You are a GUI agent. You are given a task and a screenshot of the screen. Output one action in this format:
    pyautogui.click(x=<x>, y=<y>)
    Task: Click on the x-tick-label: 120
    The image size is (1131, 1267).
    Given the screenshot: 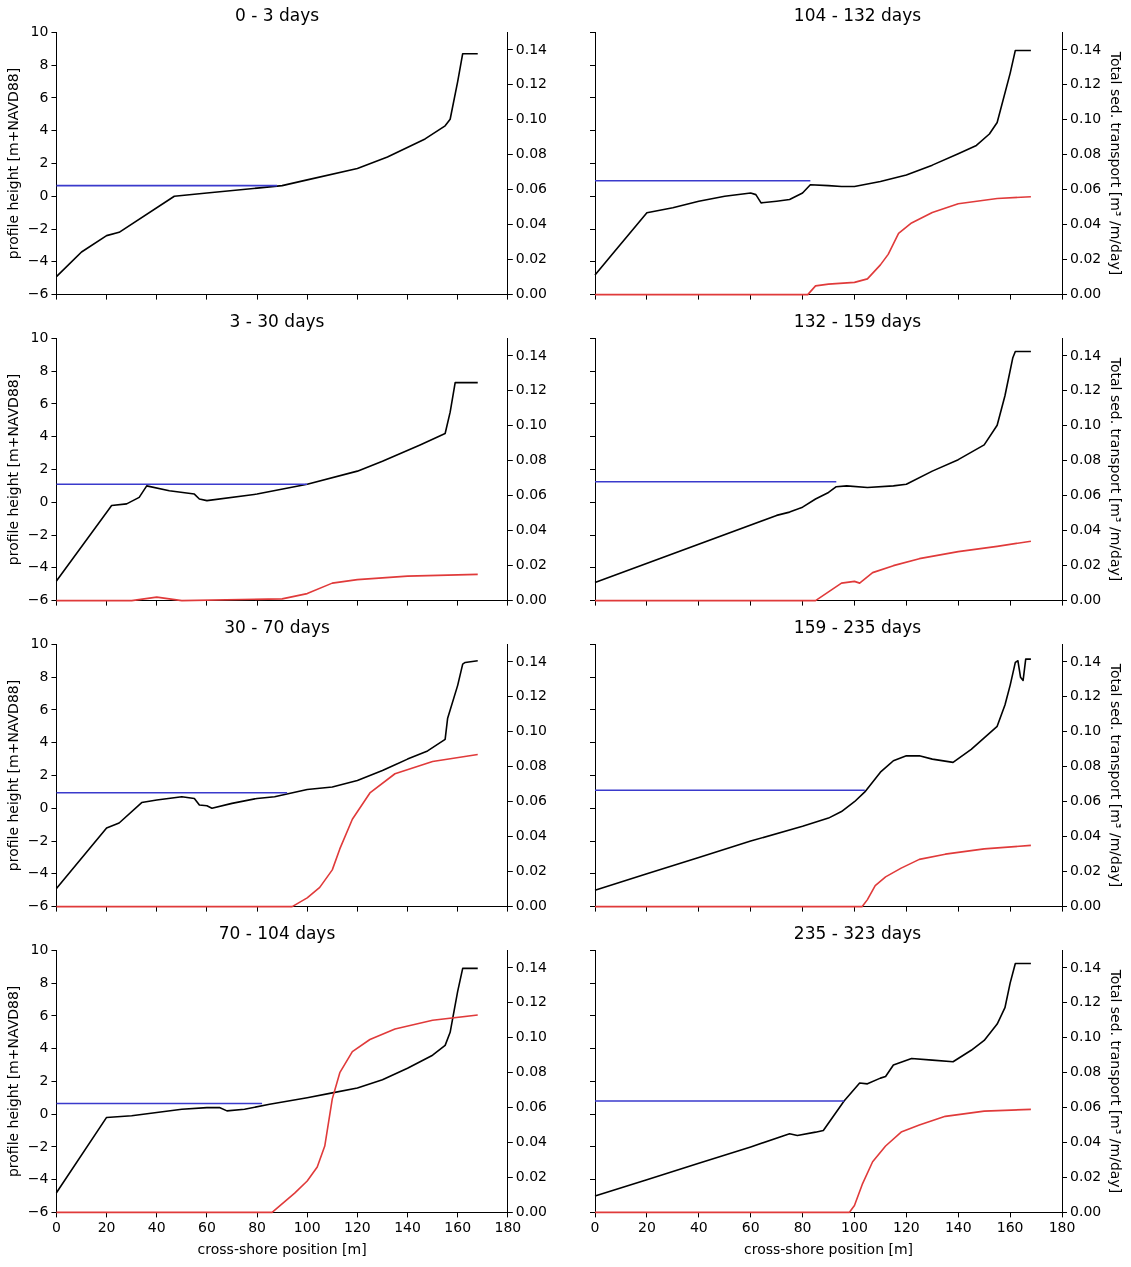 What is the action you would take?
    pyautogui.click(x=906, y=1227)
    